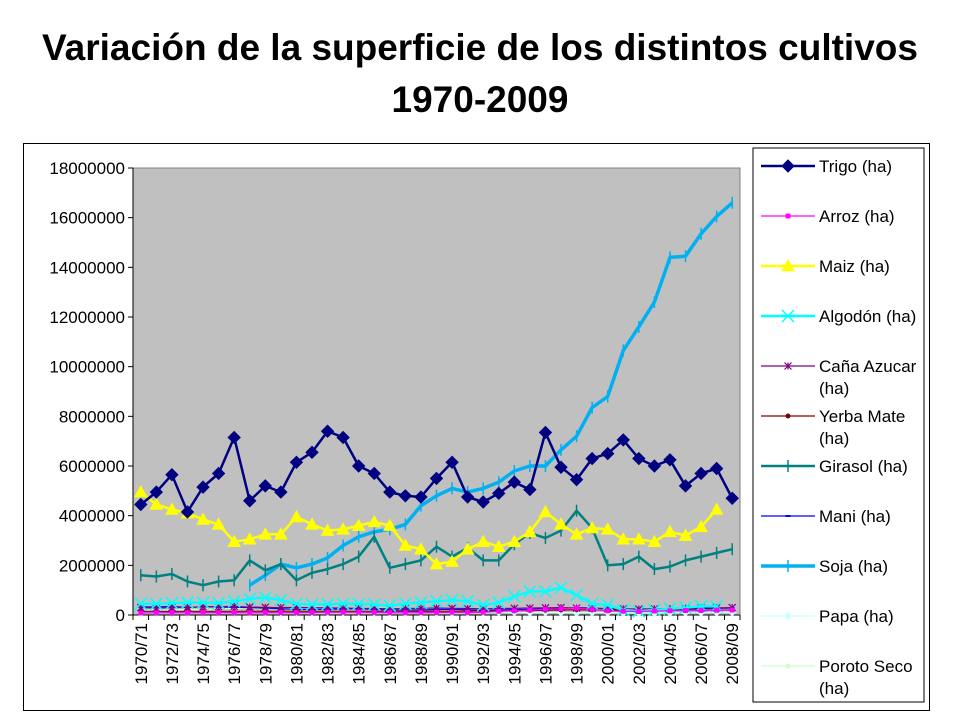 Image resolution: width=960 pixels, height=720 pixels. I want to click on legend-item-algod-n: Algodón (ha), so click(838, 316).